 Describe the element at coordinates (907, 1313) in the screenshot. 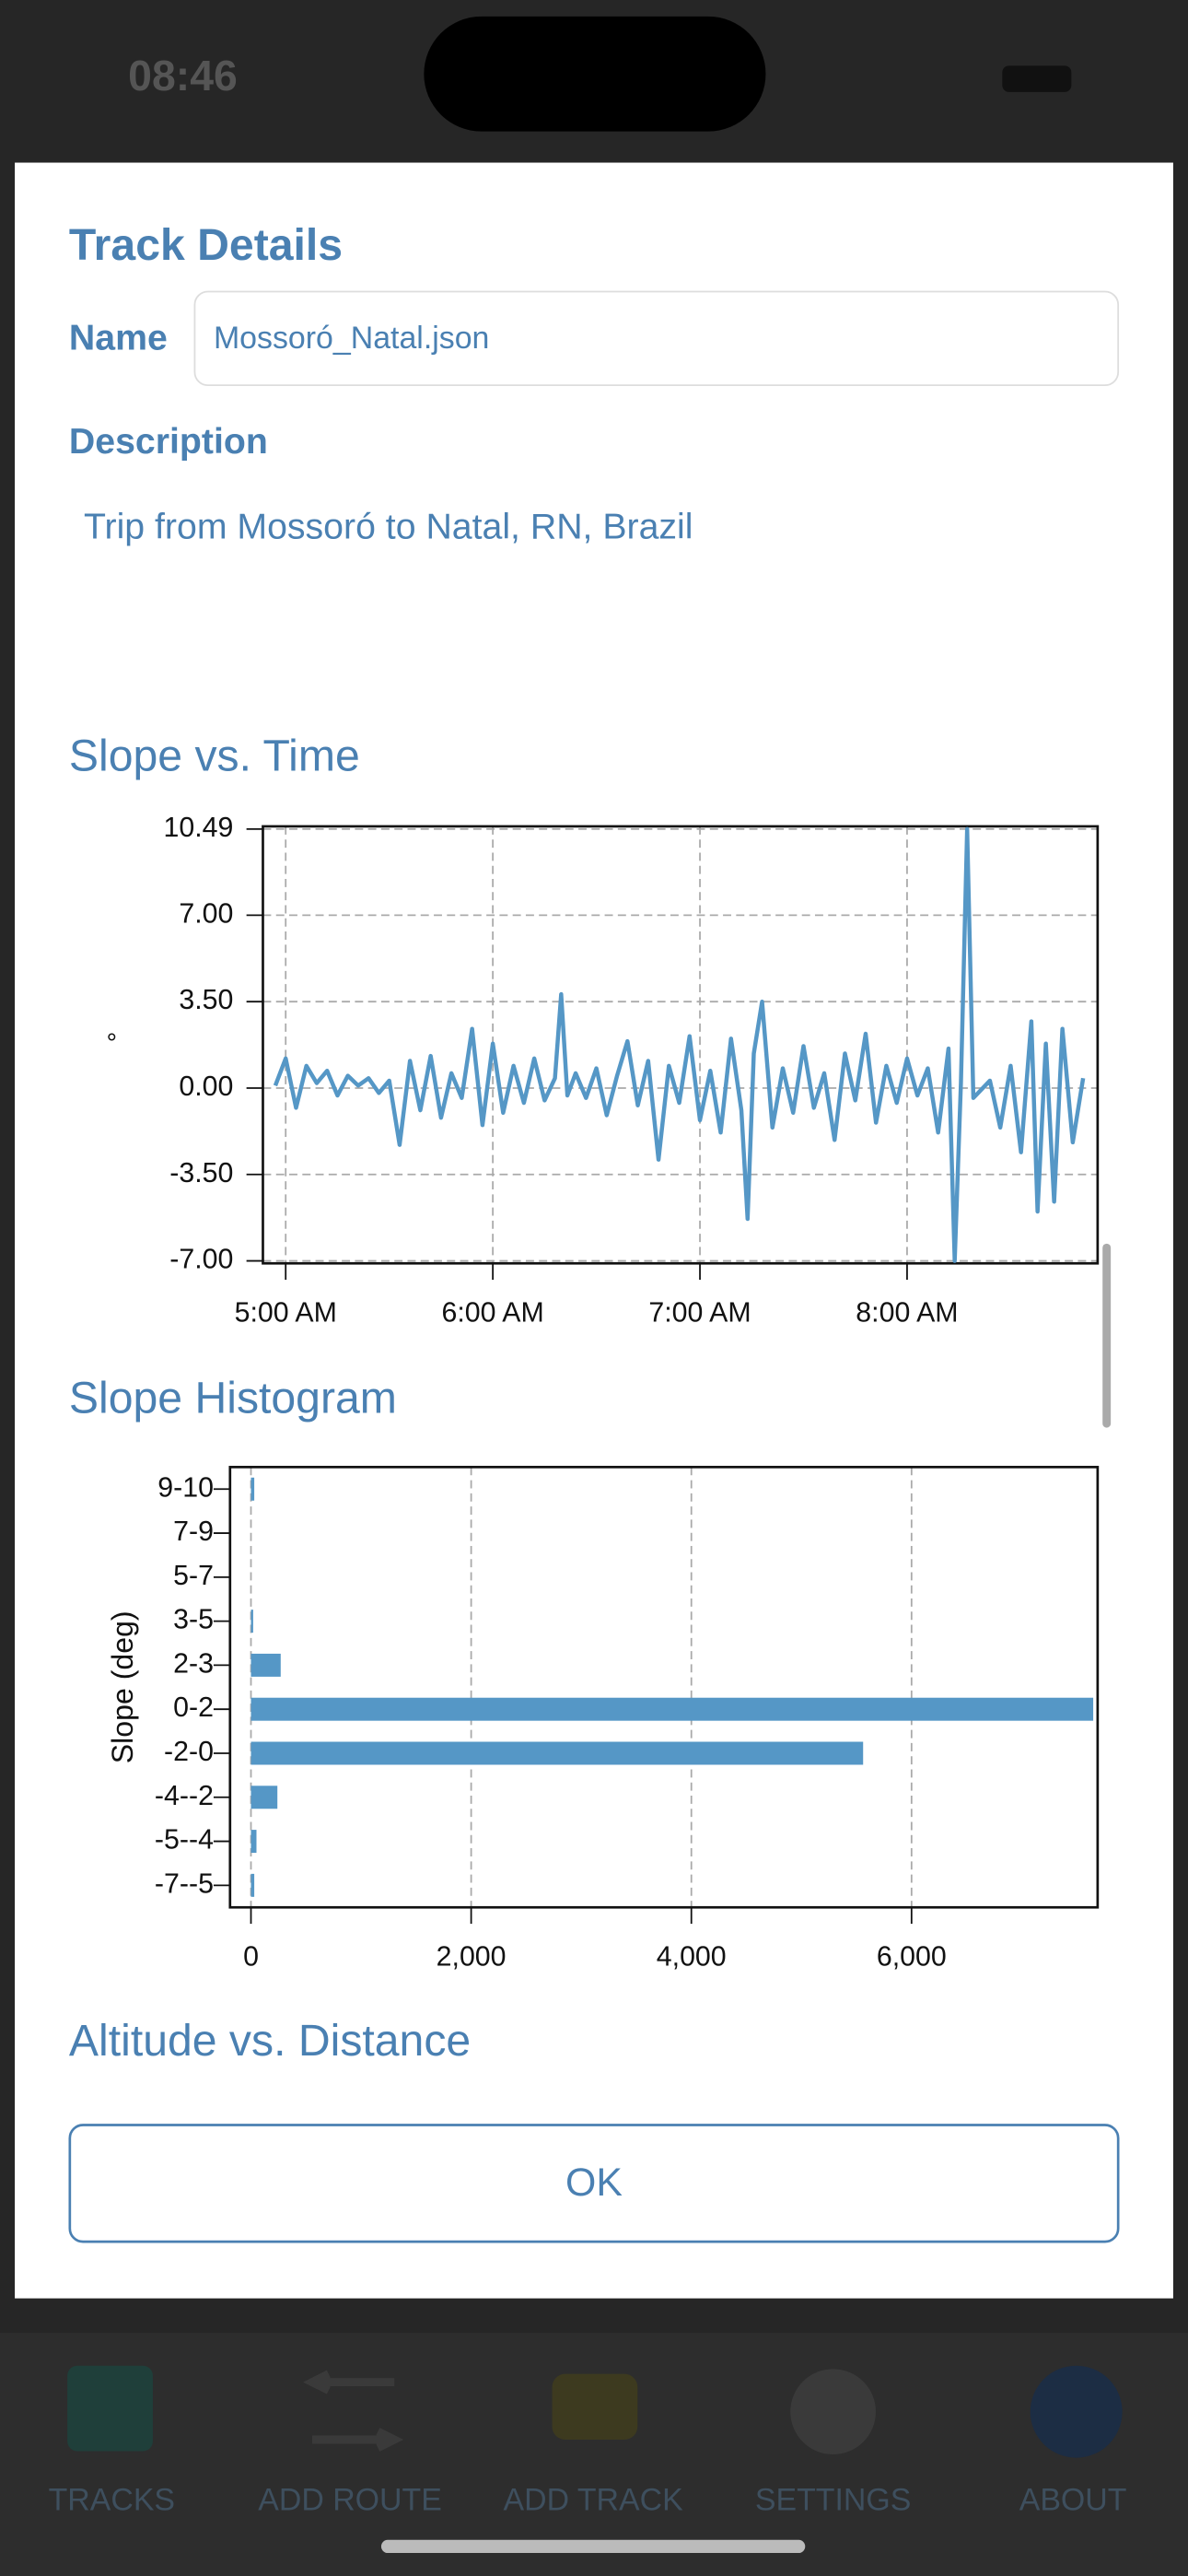

I see `x-tick-label: 8:00 AM` at that location.